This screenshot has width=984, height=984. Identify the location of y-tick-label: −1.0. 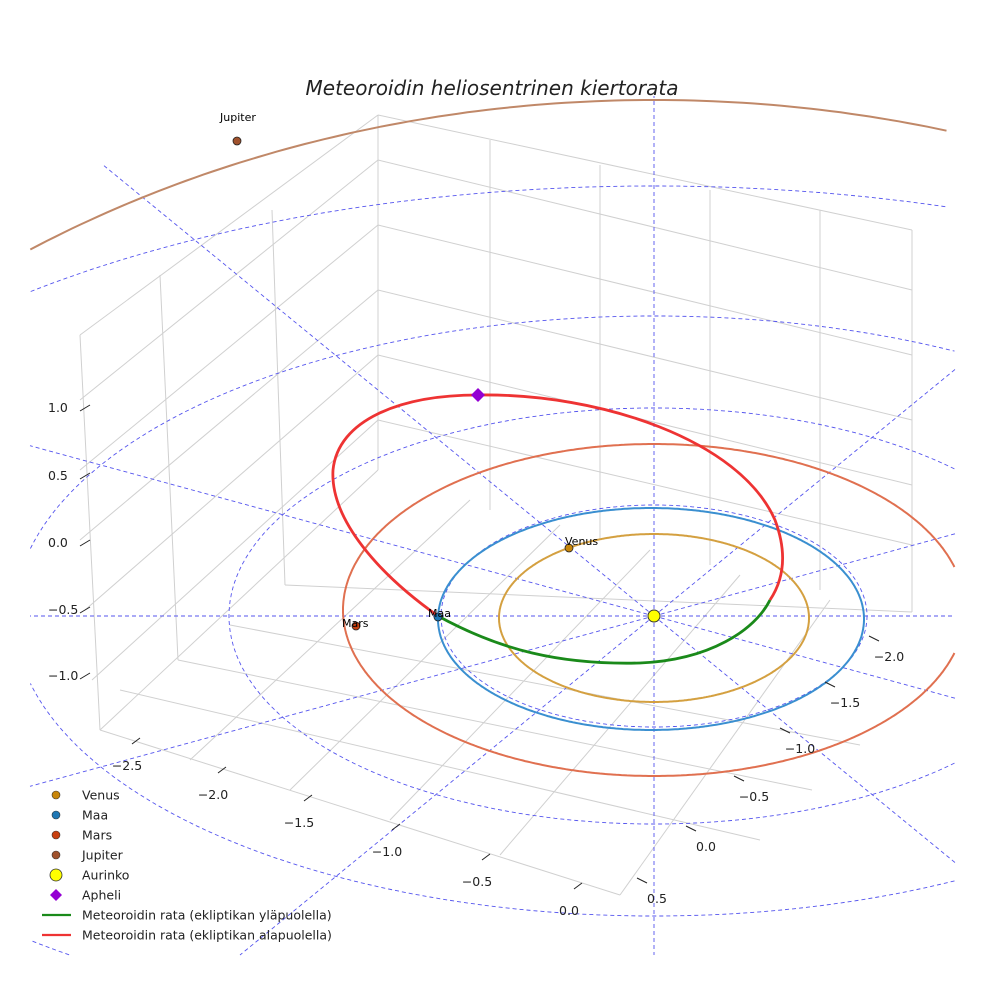
(800, 748).